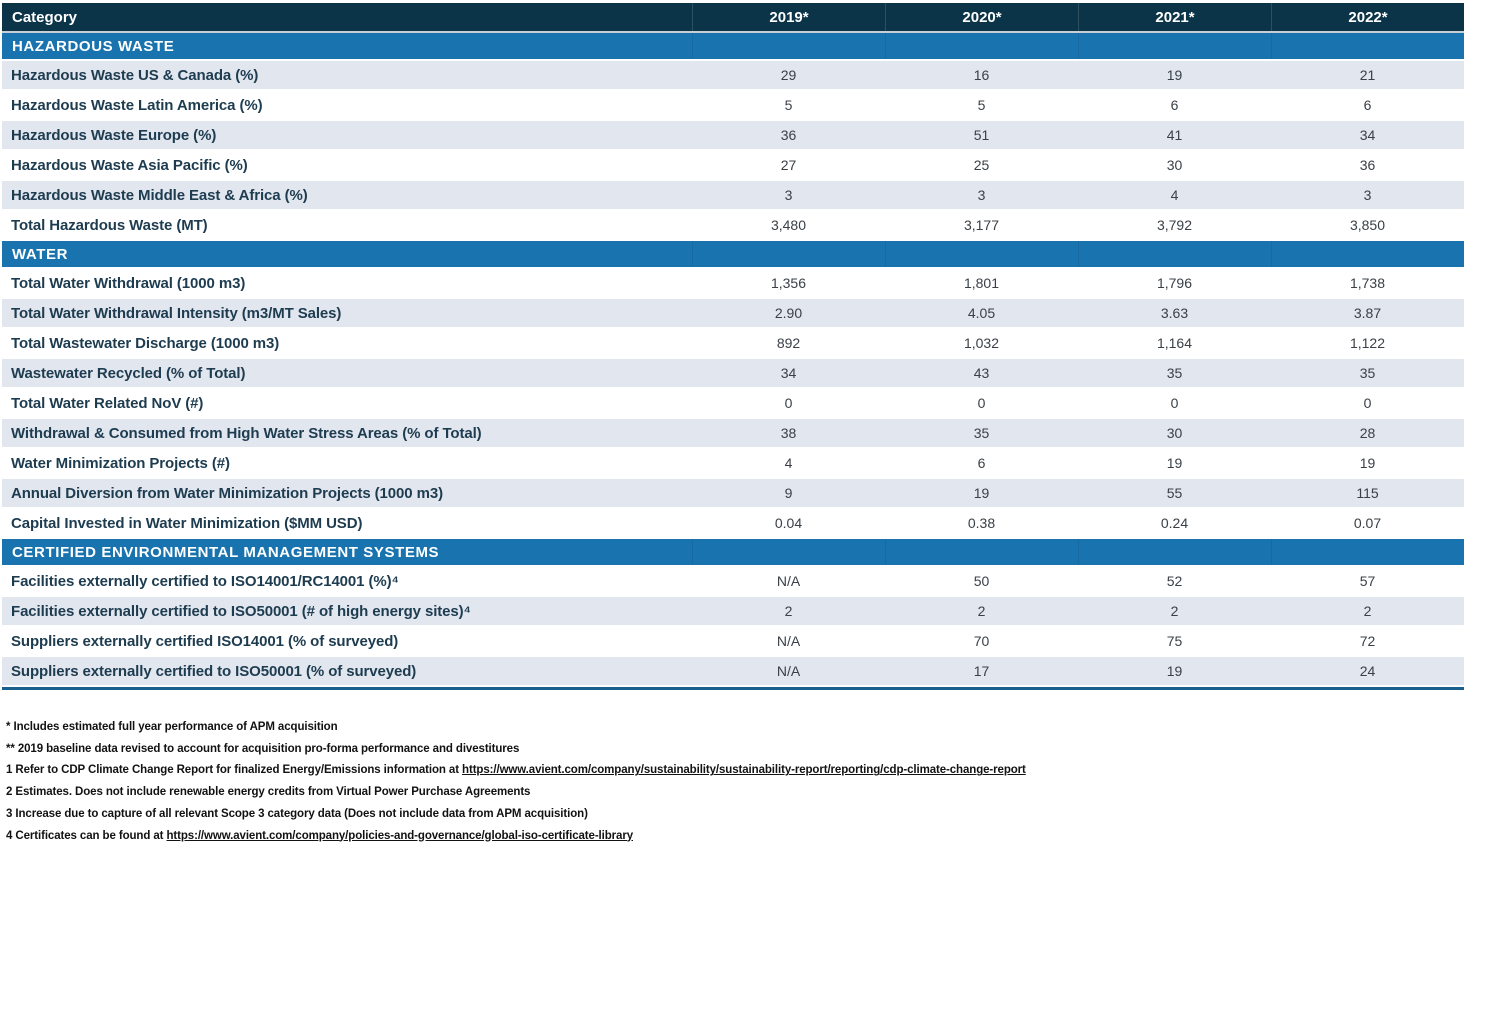 The image size is (1494, 1012). I want to click on table-row: Wastewater Recycled (% of Total) 34 43 35 35, so click(733, 374).